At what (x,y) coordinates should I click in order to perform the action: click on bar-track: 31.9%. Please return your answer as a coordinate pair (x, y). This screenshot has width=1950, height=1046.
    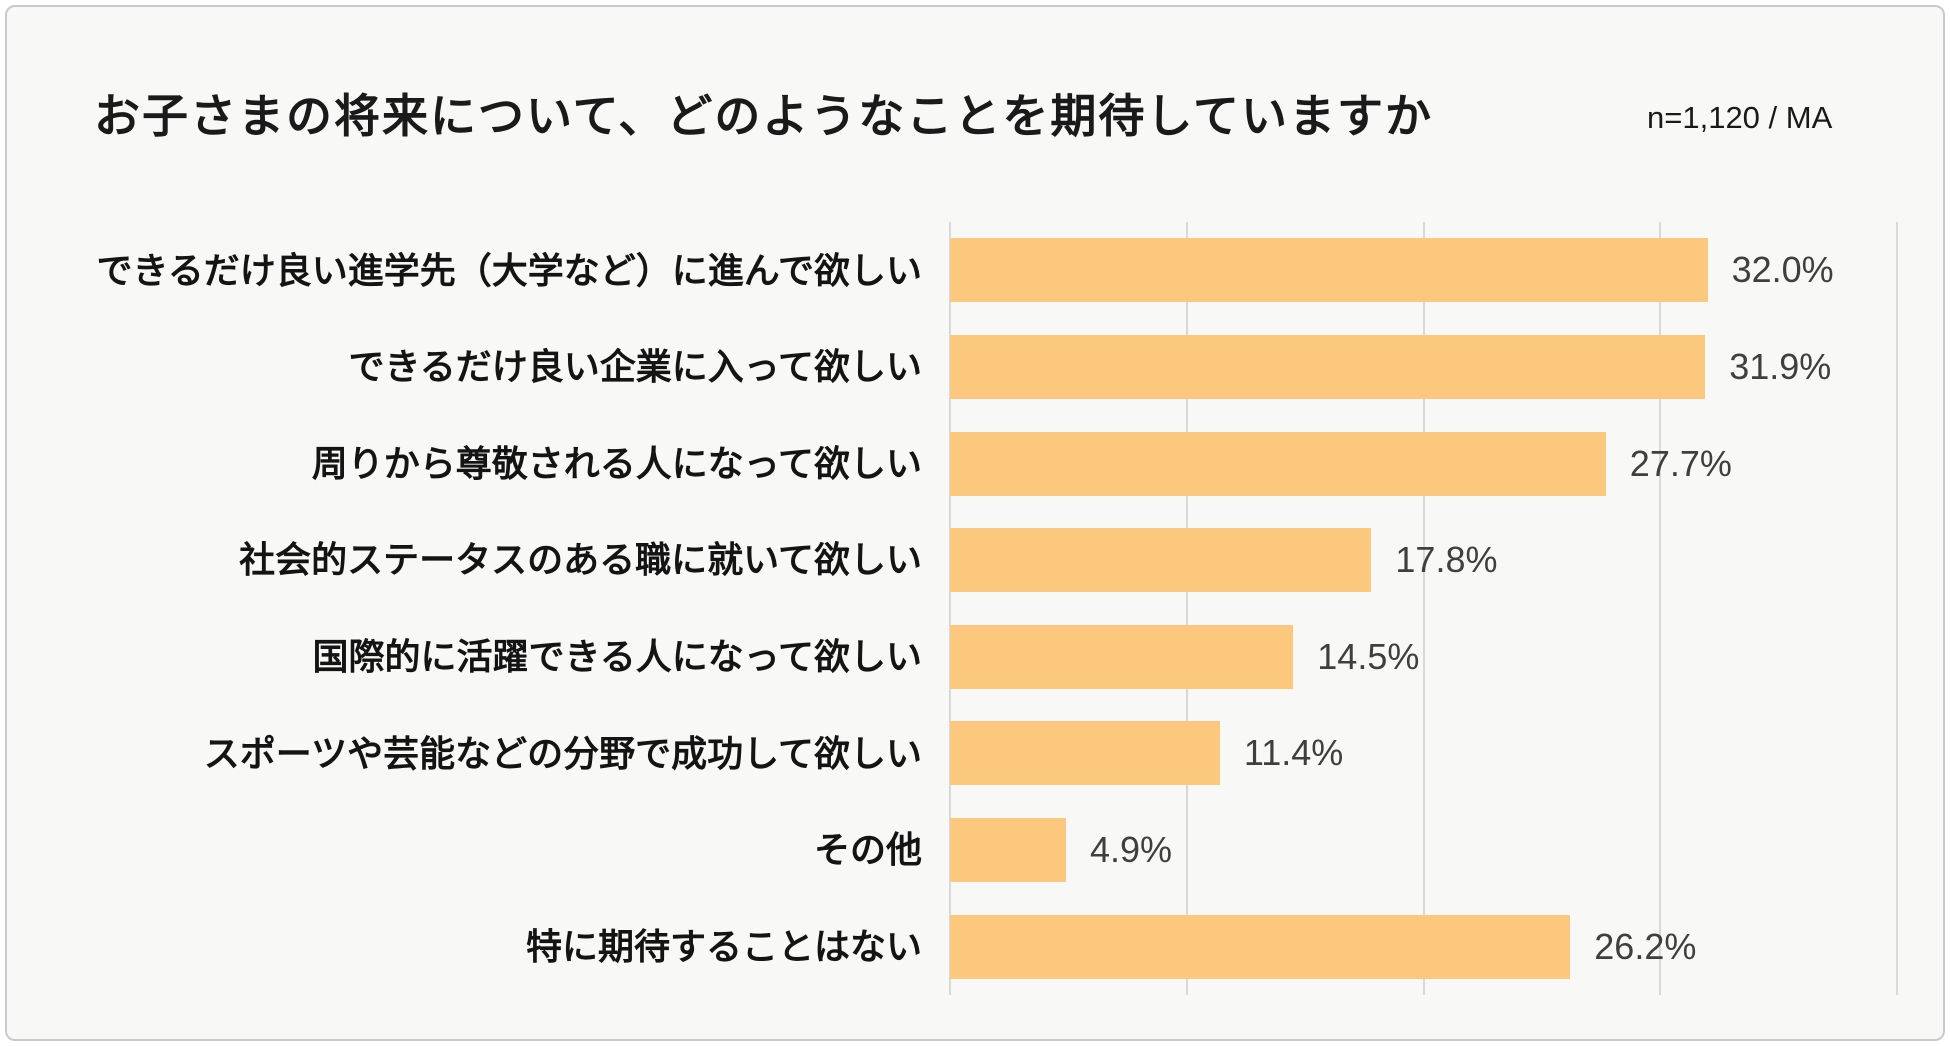
    Looking at the image, I should click on (1423, 366).